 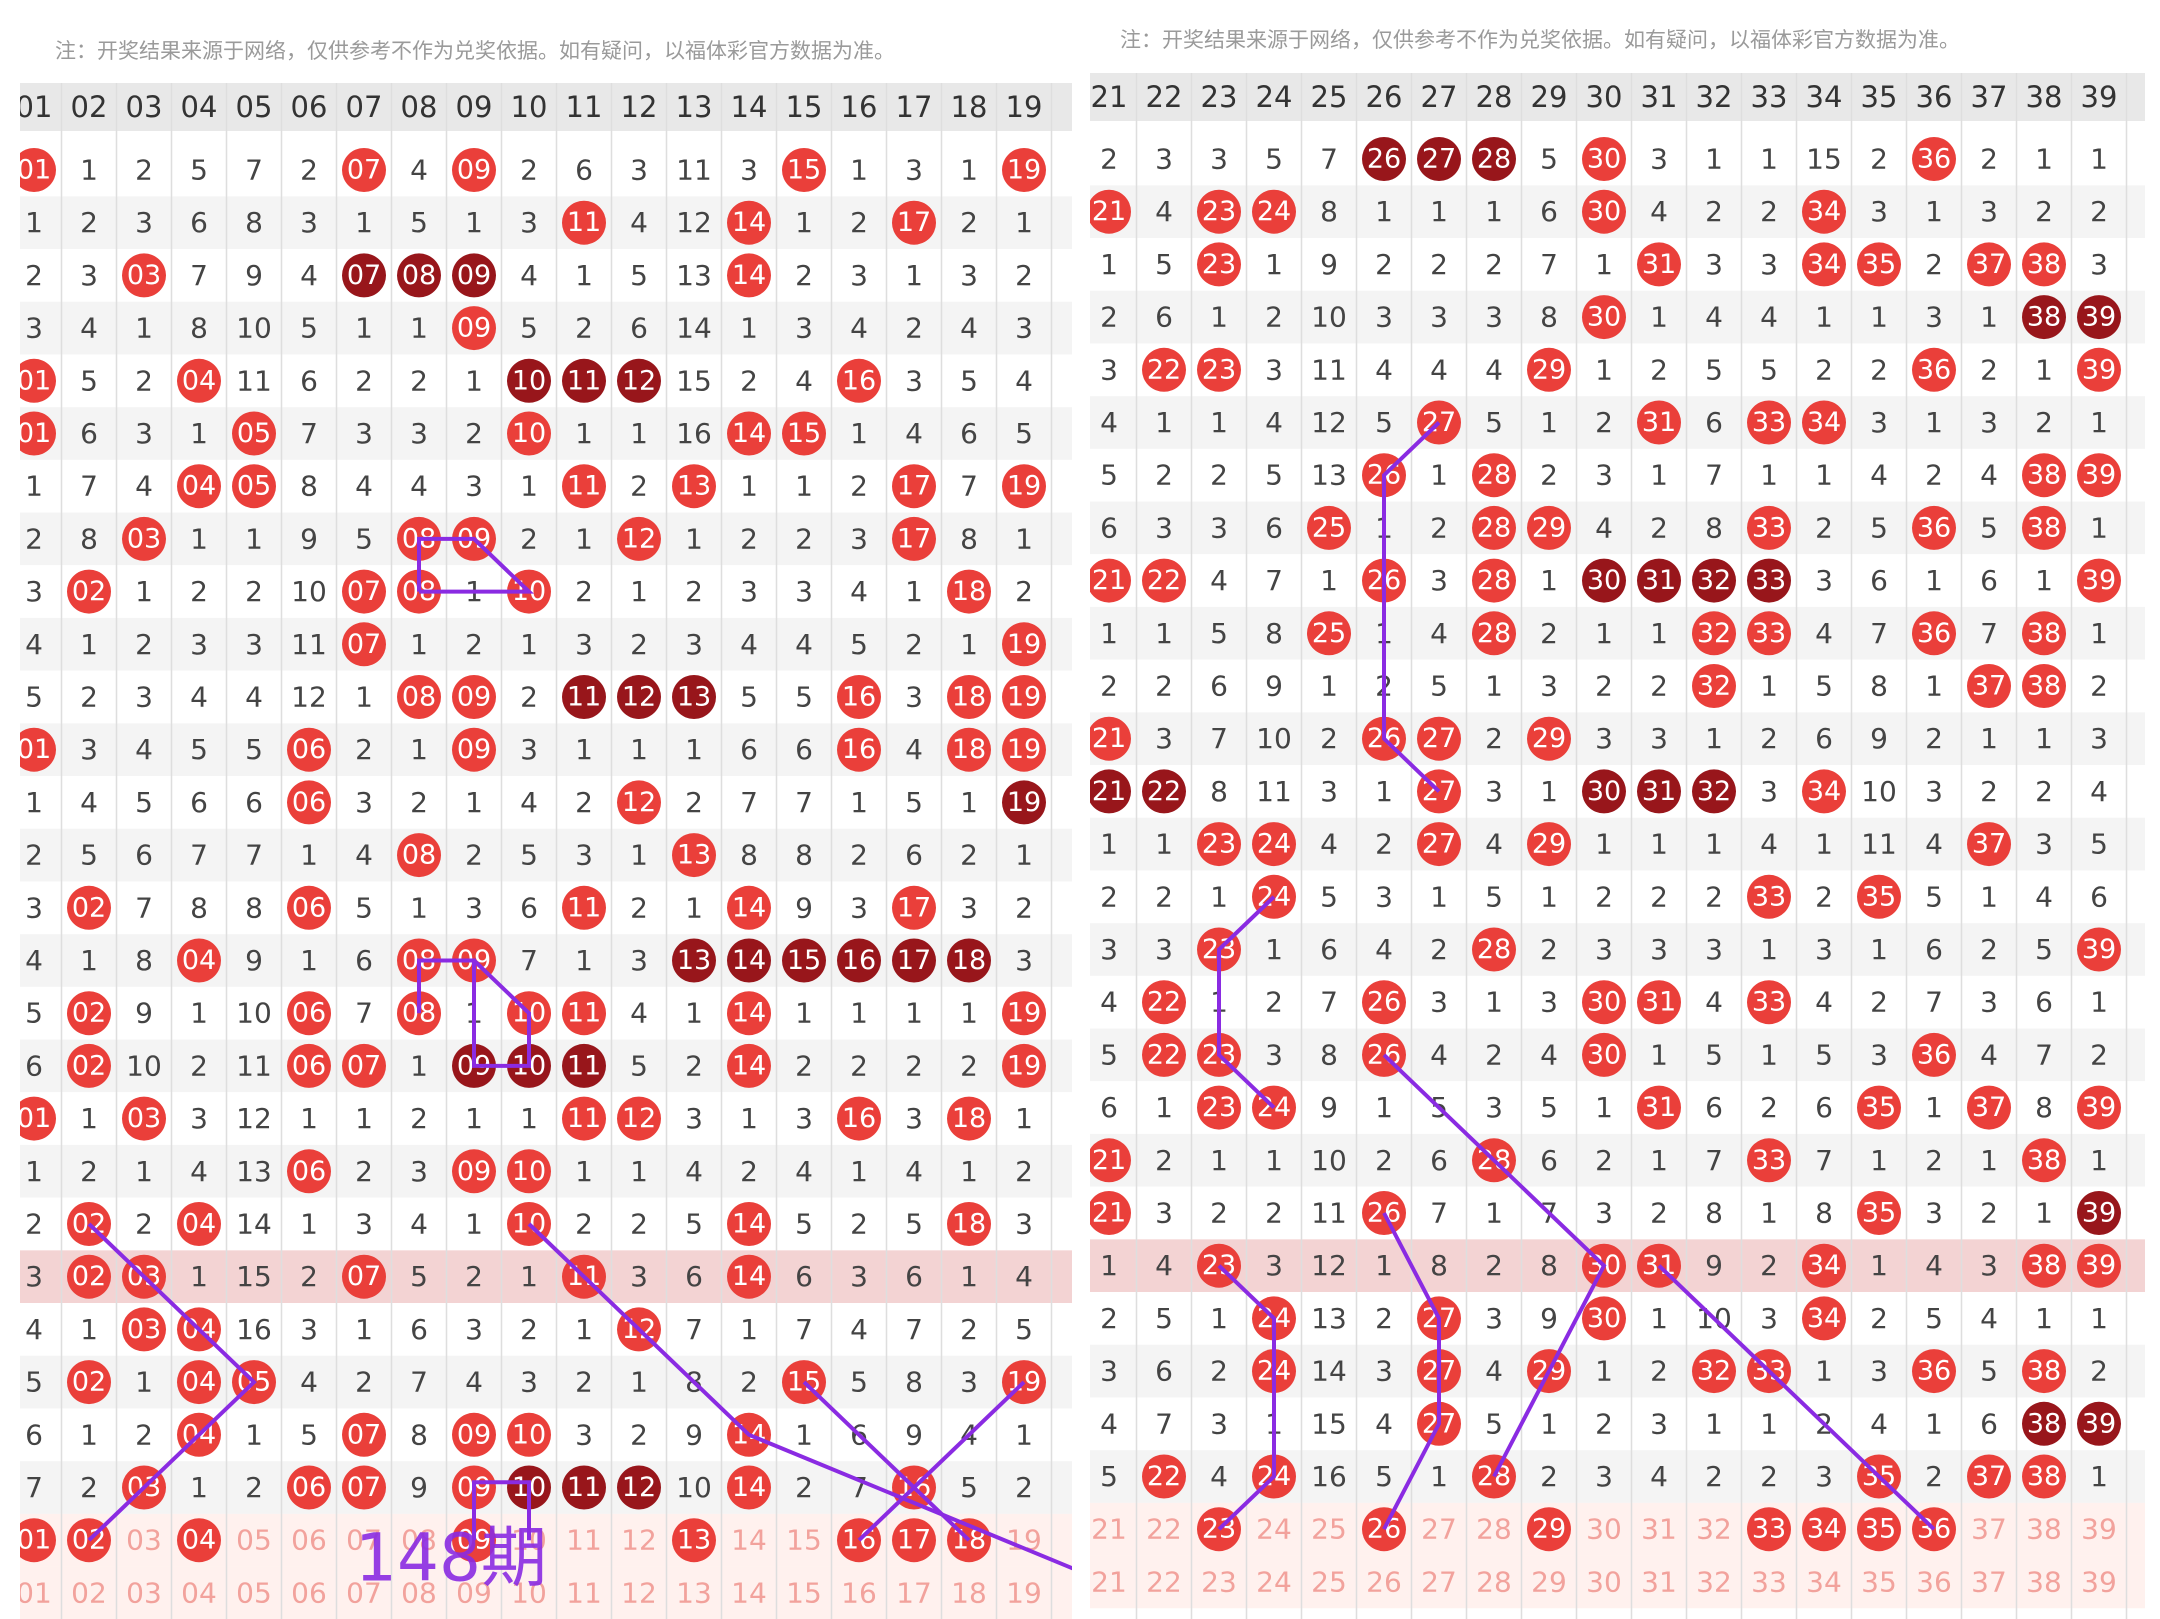 I want to click on ball-number: 13, so click(x=694, y=1540).